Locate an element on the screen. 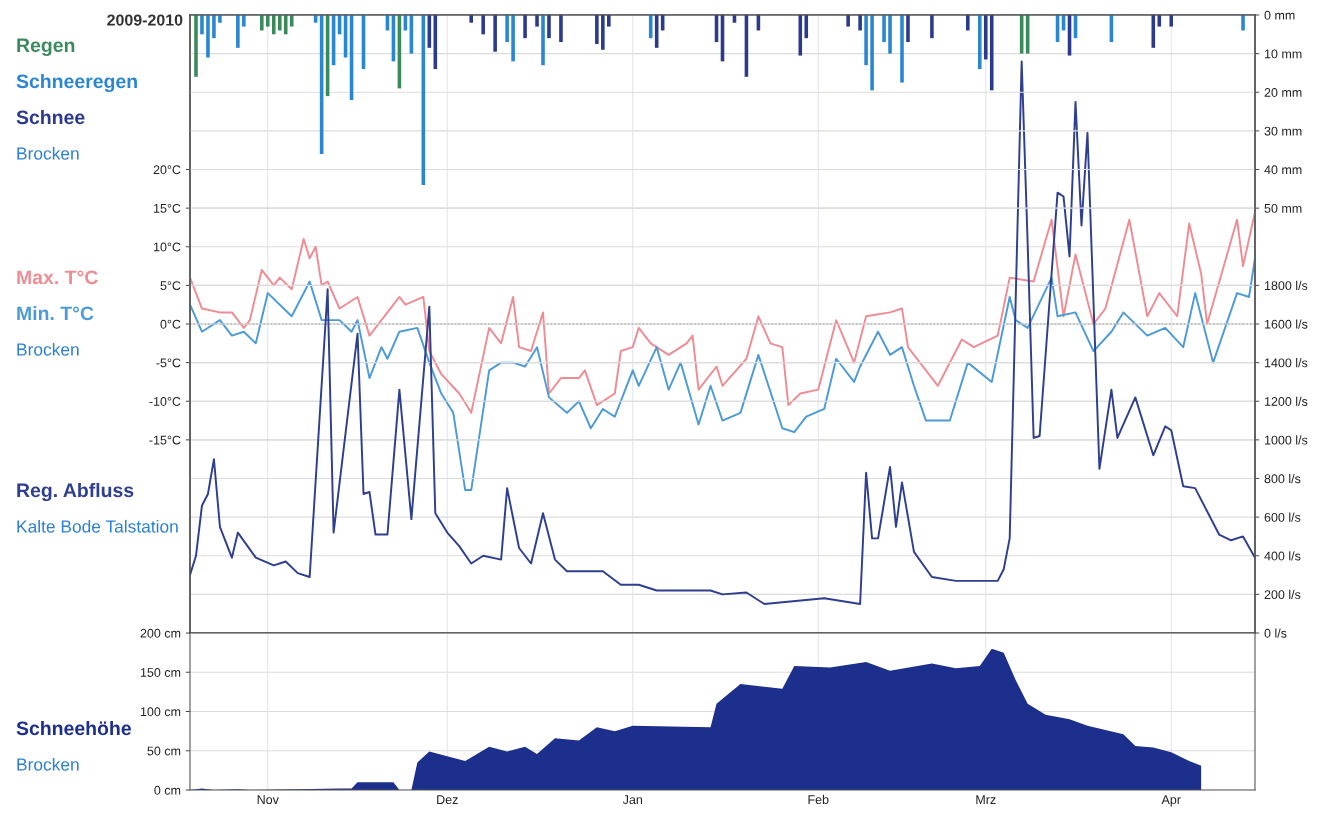 This screenshot has width=1330, height=820. x-tick-label: Mrz is located at coordinates (986, 799).